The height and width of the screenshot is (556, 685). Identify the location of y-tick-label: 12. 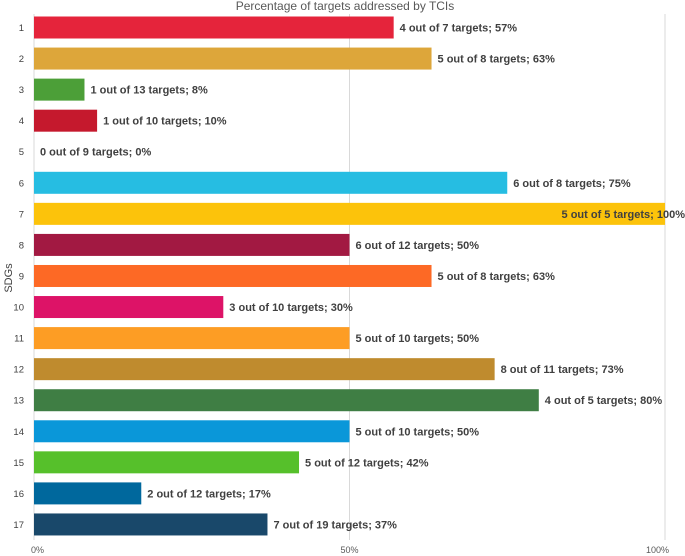
(18, 370).